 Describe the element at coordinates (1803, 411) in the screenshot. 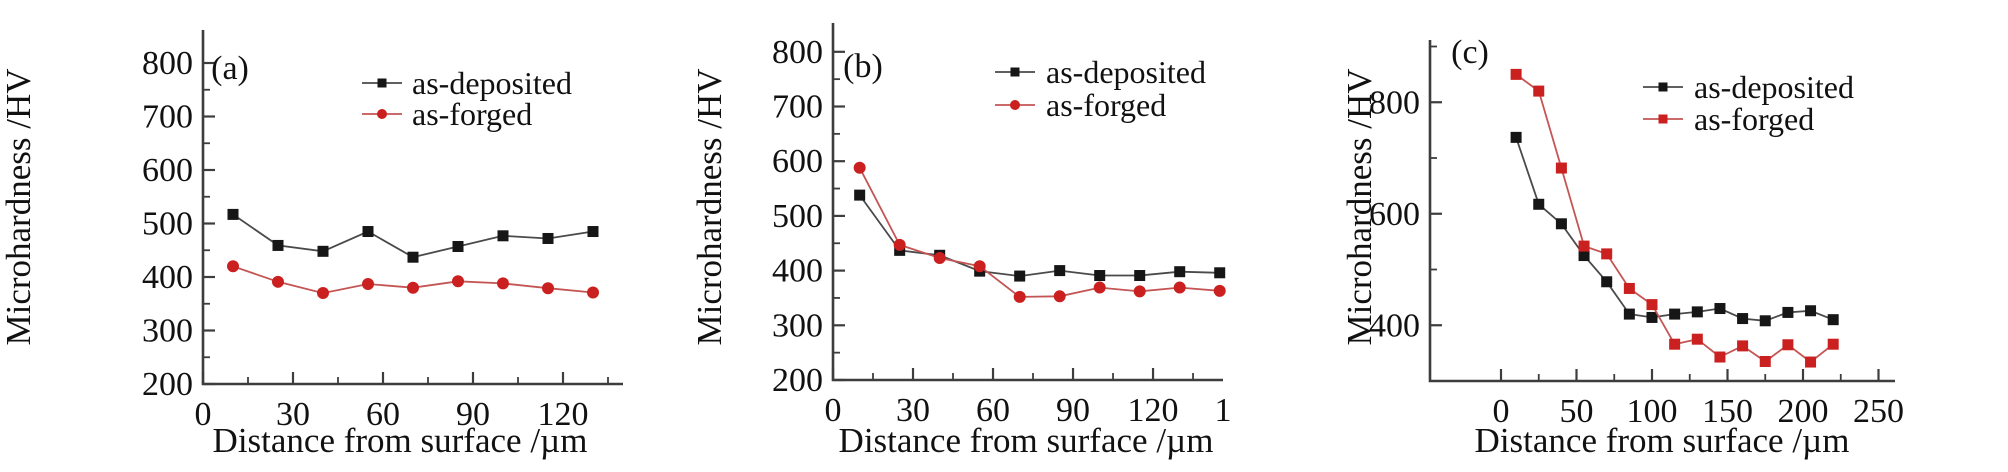

I see `x-tick-label: 200` at that location.